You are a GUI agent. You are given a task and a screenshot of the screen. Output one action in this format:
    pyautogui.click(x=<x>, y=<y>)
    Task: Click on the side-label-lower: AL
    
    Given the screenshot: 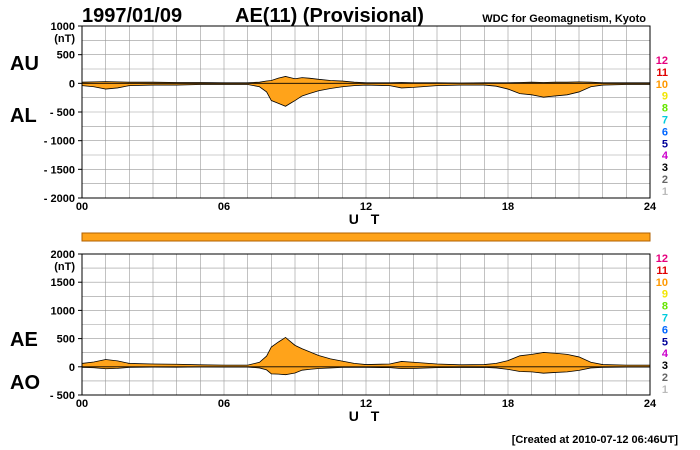 What is the action you would take?
    pyautogui.click(x=23, y=116)
    